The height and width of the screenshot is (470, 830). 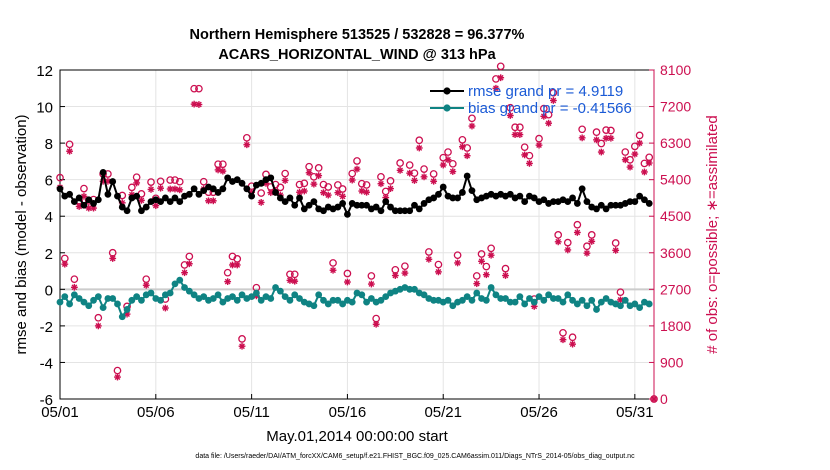 What do you see at coordinates (635, 412) in the screenshot?
I see `x-tick-label: 05/31` at bounding box center [635, 412].